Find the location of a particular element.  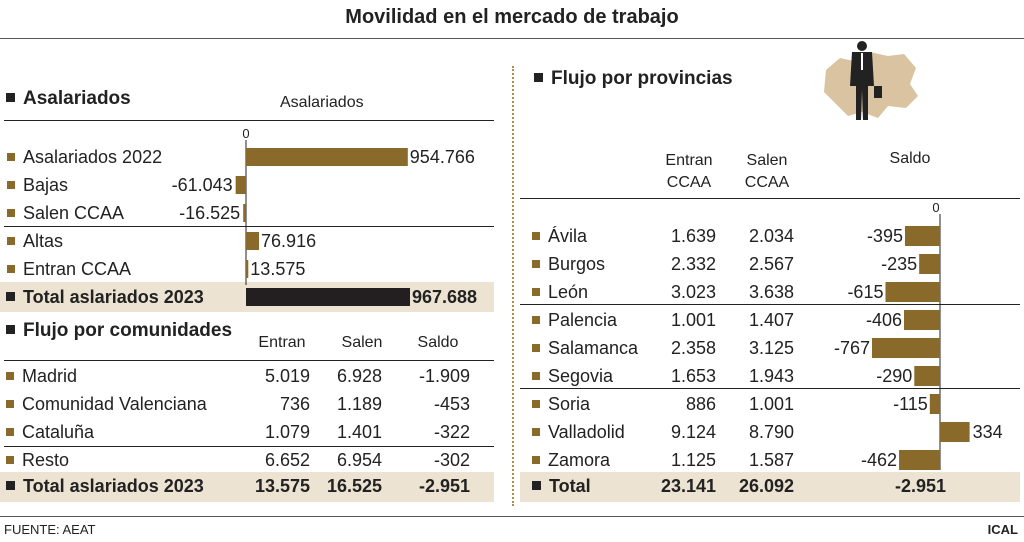

asalariados-heading: Asalariados is located at coordinates (68, 99).